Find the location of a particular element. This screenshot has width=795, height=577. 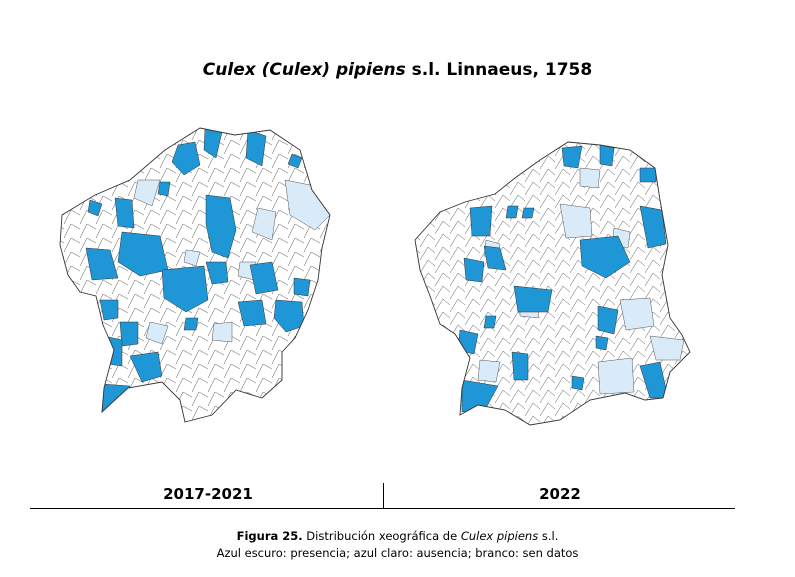

species-name: Culex (Culex) pipiens is located at coordinates (304, 70).